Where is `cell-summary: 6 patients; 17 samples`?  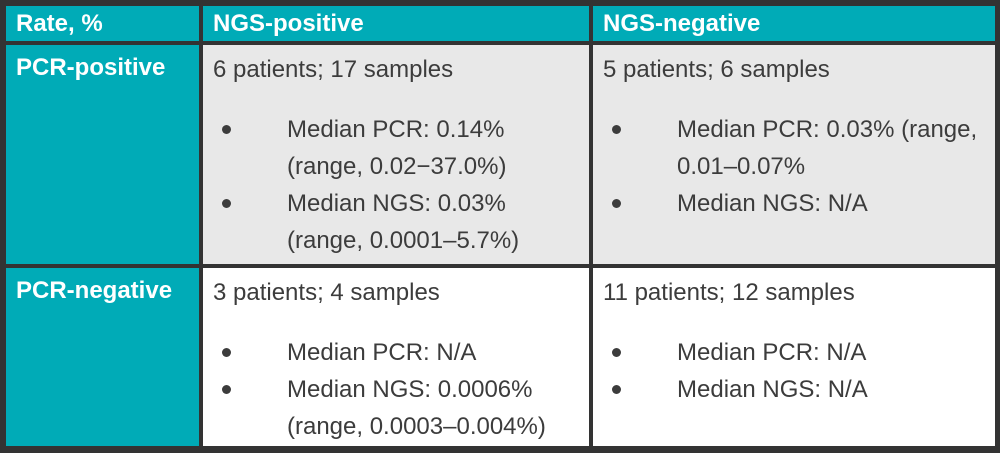 cell-summary: 6 patients; 17 samples is located at coordinates (333, 69).